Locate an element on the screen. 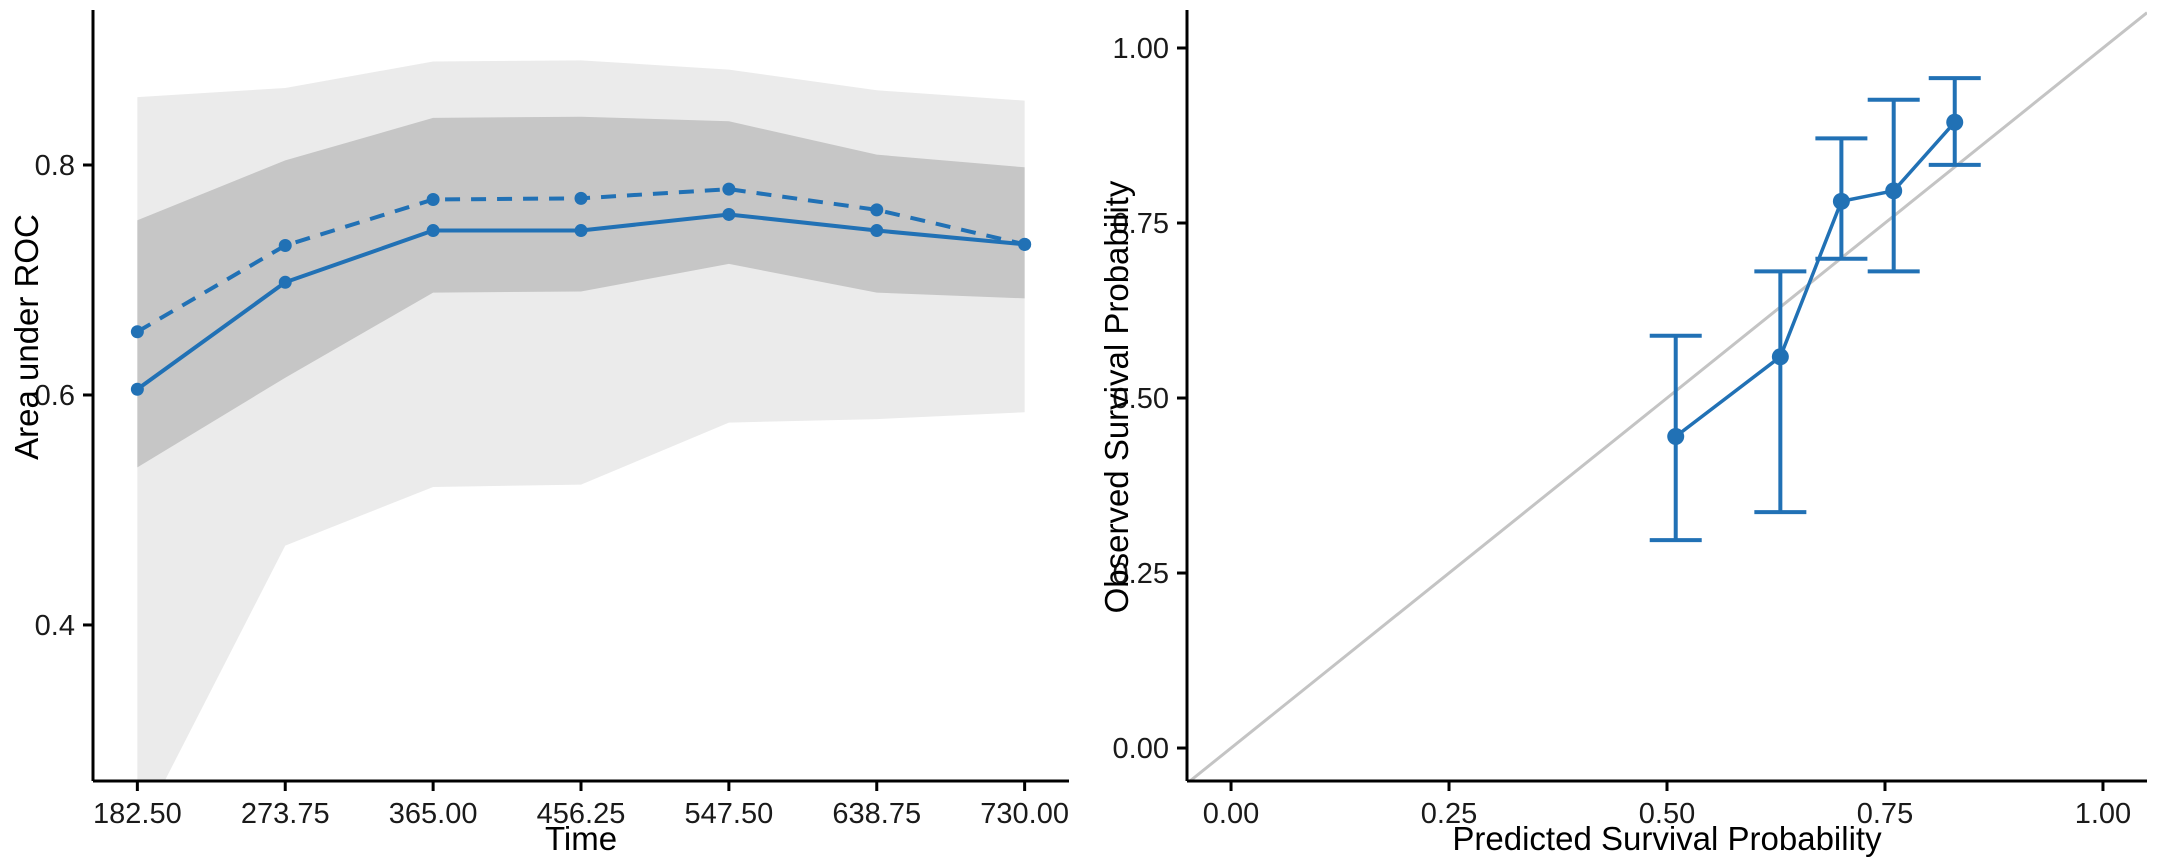 This screenshot has height=864, width=2160. x-tick-label: 0.75 is located at coordinates (1885, 814).